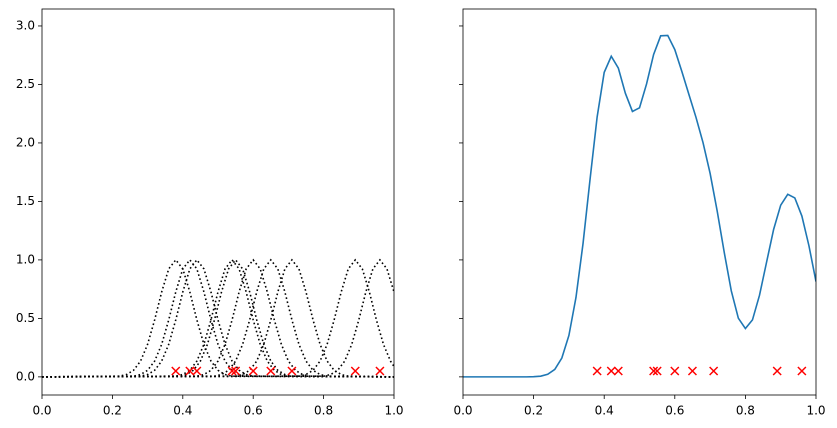  Describe the element at coordinates (25, 201) in the screenshot. I see `y-tick-label: 1.5` at that location.